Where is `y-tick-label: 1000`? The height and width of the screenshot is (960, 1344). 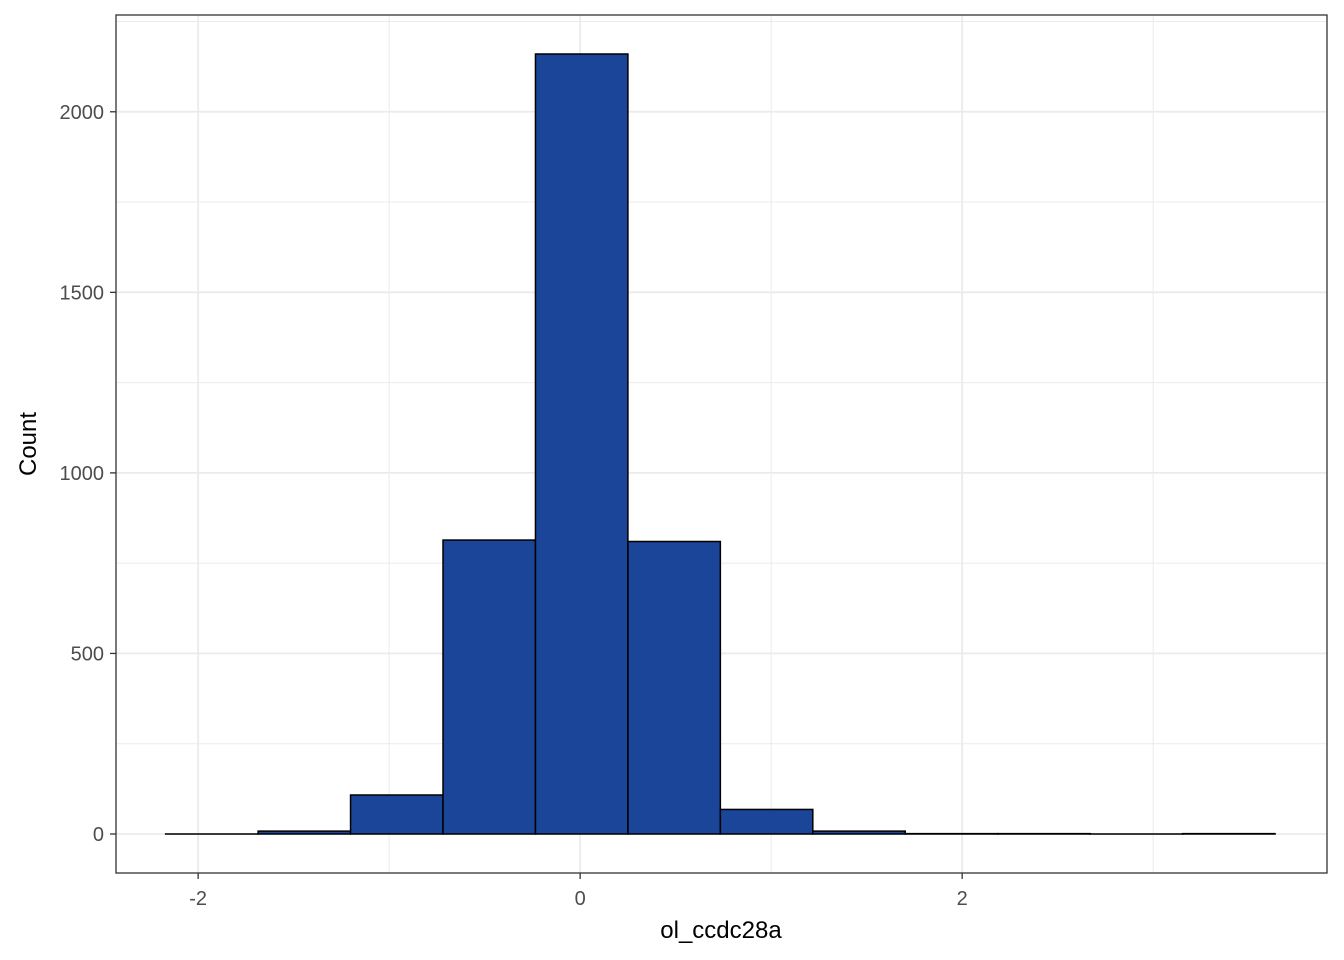 y-tick-label: 1000 is located at coordinates (82, 474).